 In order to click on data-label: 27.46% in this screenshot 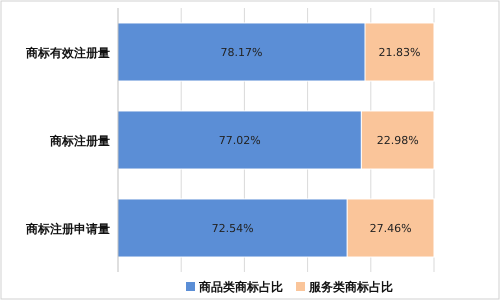, I will do `click(391, 228)`.